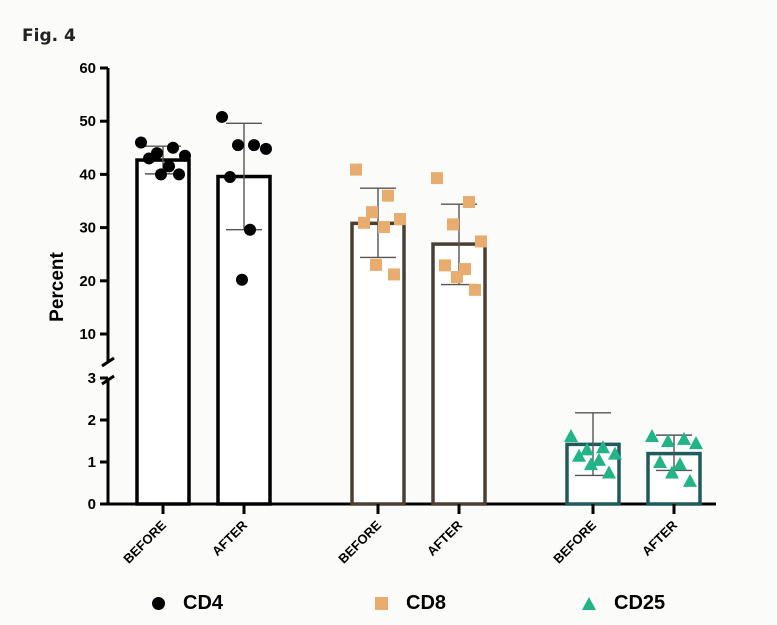  What do you see at coordinates (57, 286) in the screenshot?
I see `y-axis-label: Percent` at bounding box center [57, 286].